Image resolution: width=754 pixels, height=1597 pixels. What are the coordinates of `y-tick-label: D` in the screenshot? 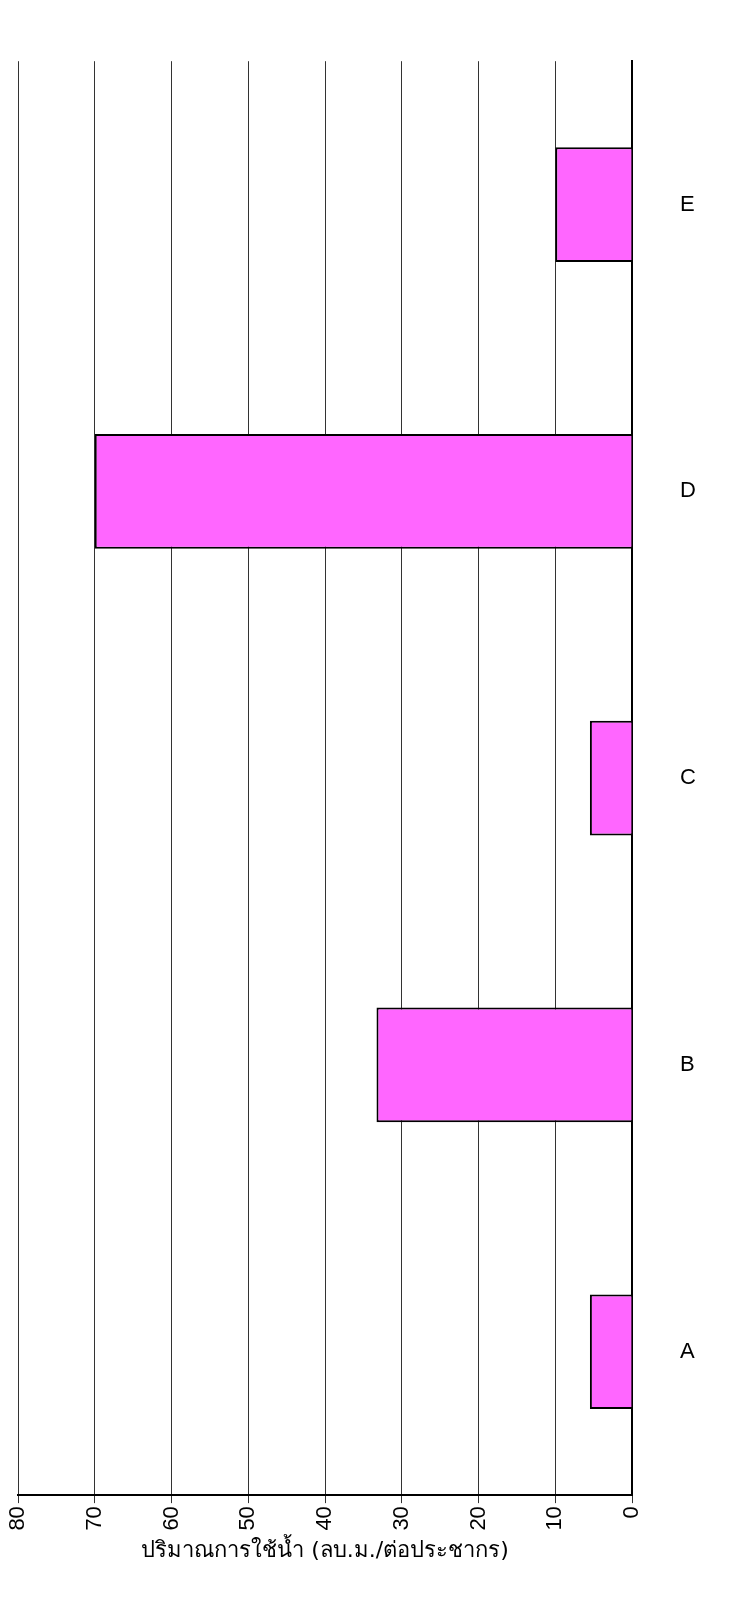 It's located at (688, 490).